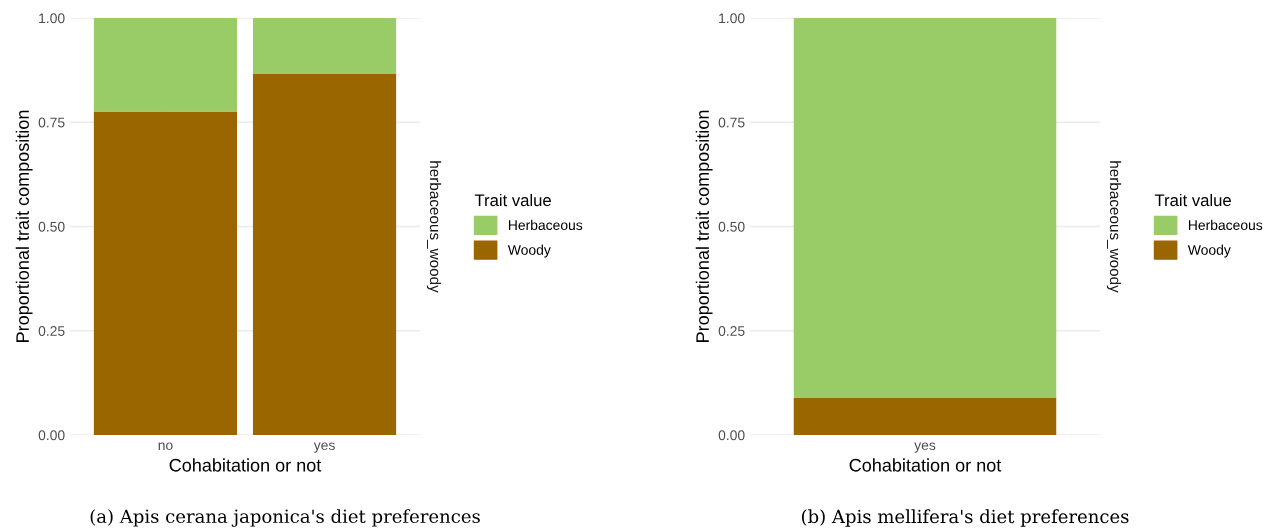  I want to click on text: (a) Apis cerana japonica's diet preferences, so click(285, 518).